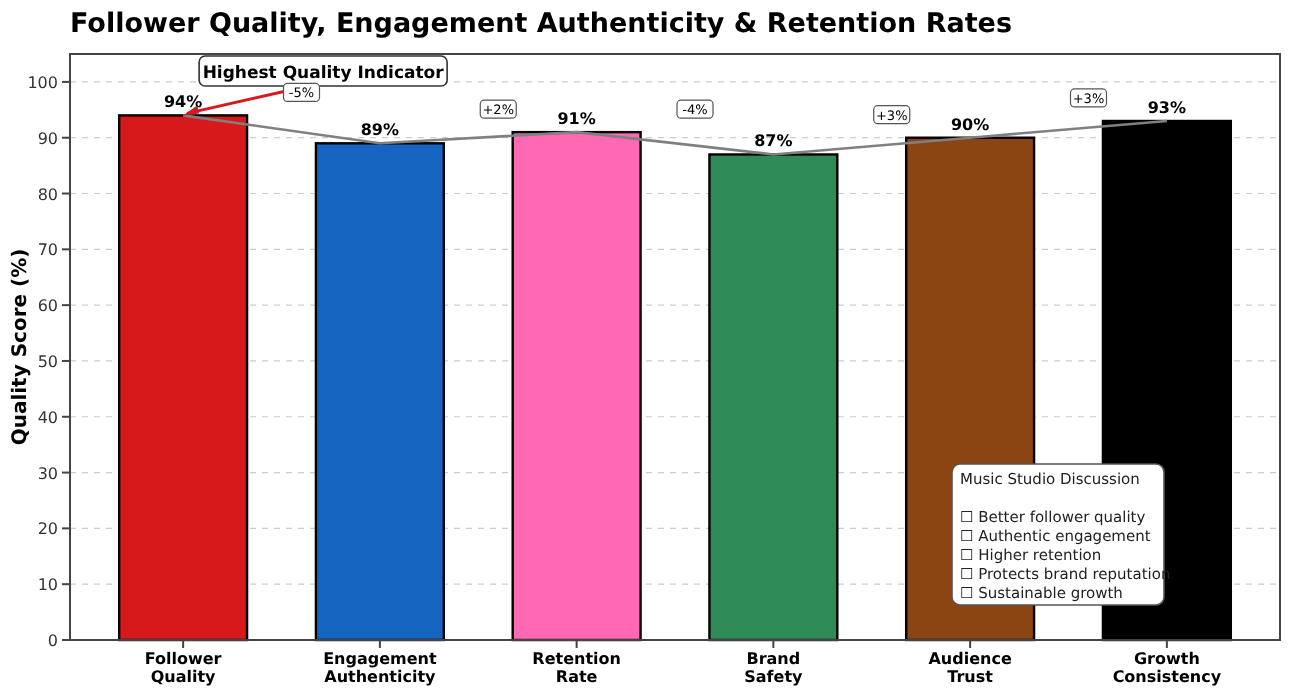  What do you see at coordinates (577, 668) in the screenshot?
I see `x-tick-label: Retention Rate` at bounding box center [577, 668].